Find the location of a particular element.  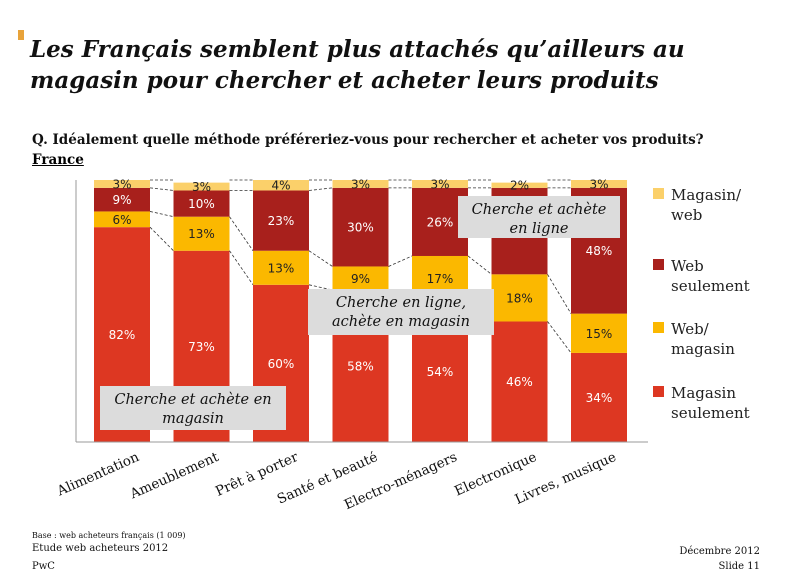

legend-label: Magasin/ is located at coordinates (706, 195).